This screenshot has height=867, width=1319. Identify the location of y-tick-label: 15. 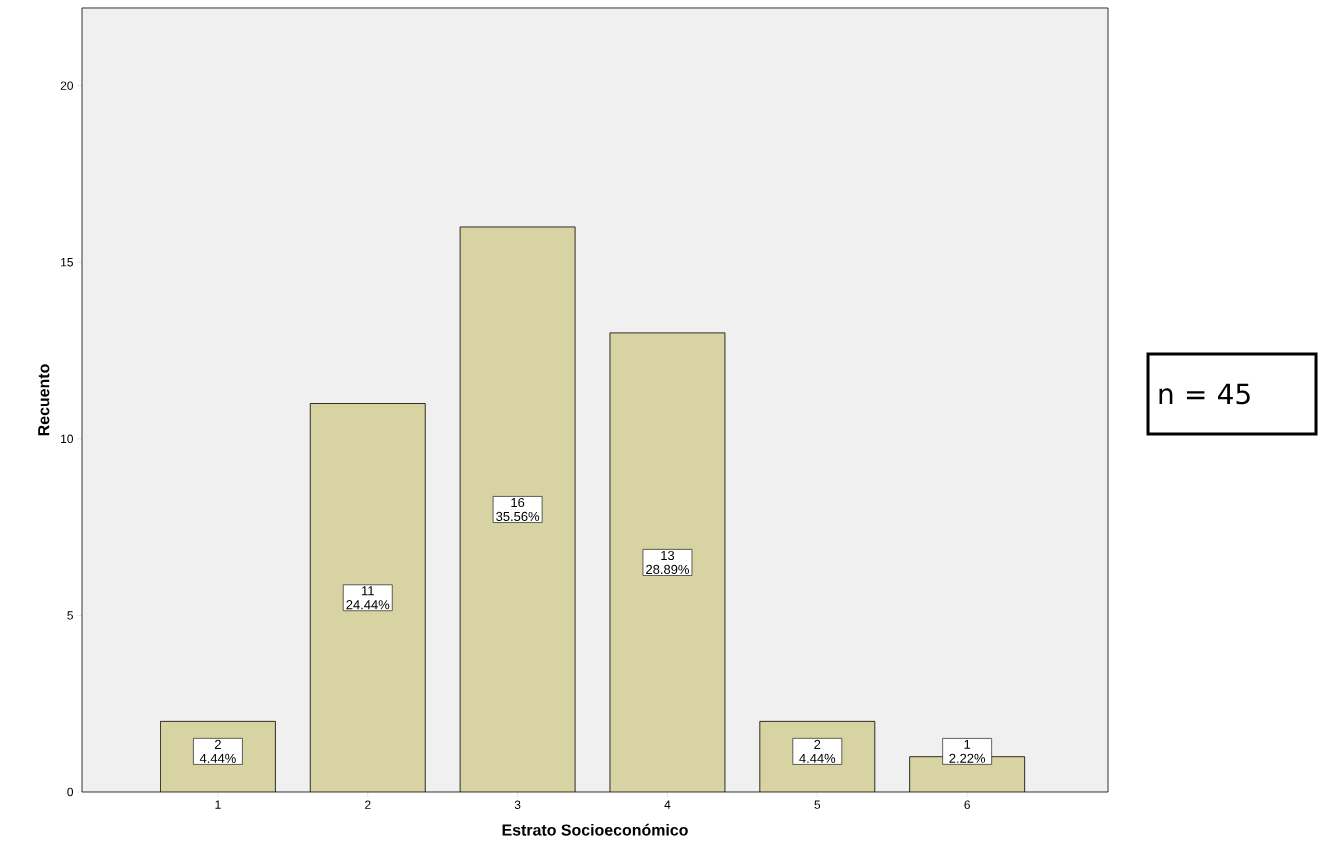
(67, 262).